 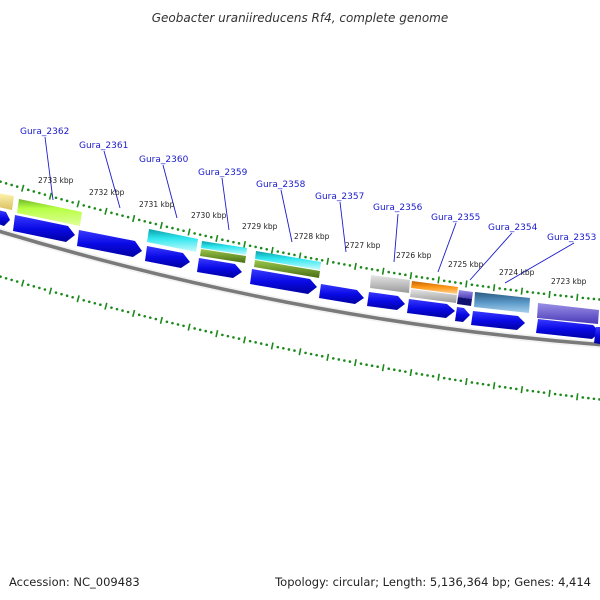 What do you see at coordinates (398, 208) in the screenshot?
I see `gene-label: Gura_2356` at bounding box center [398, 208].